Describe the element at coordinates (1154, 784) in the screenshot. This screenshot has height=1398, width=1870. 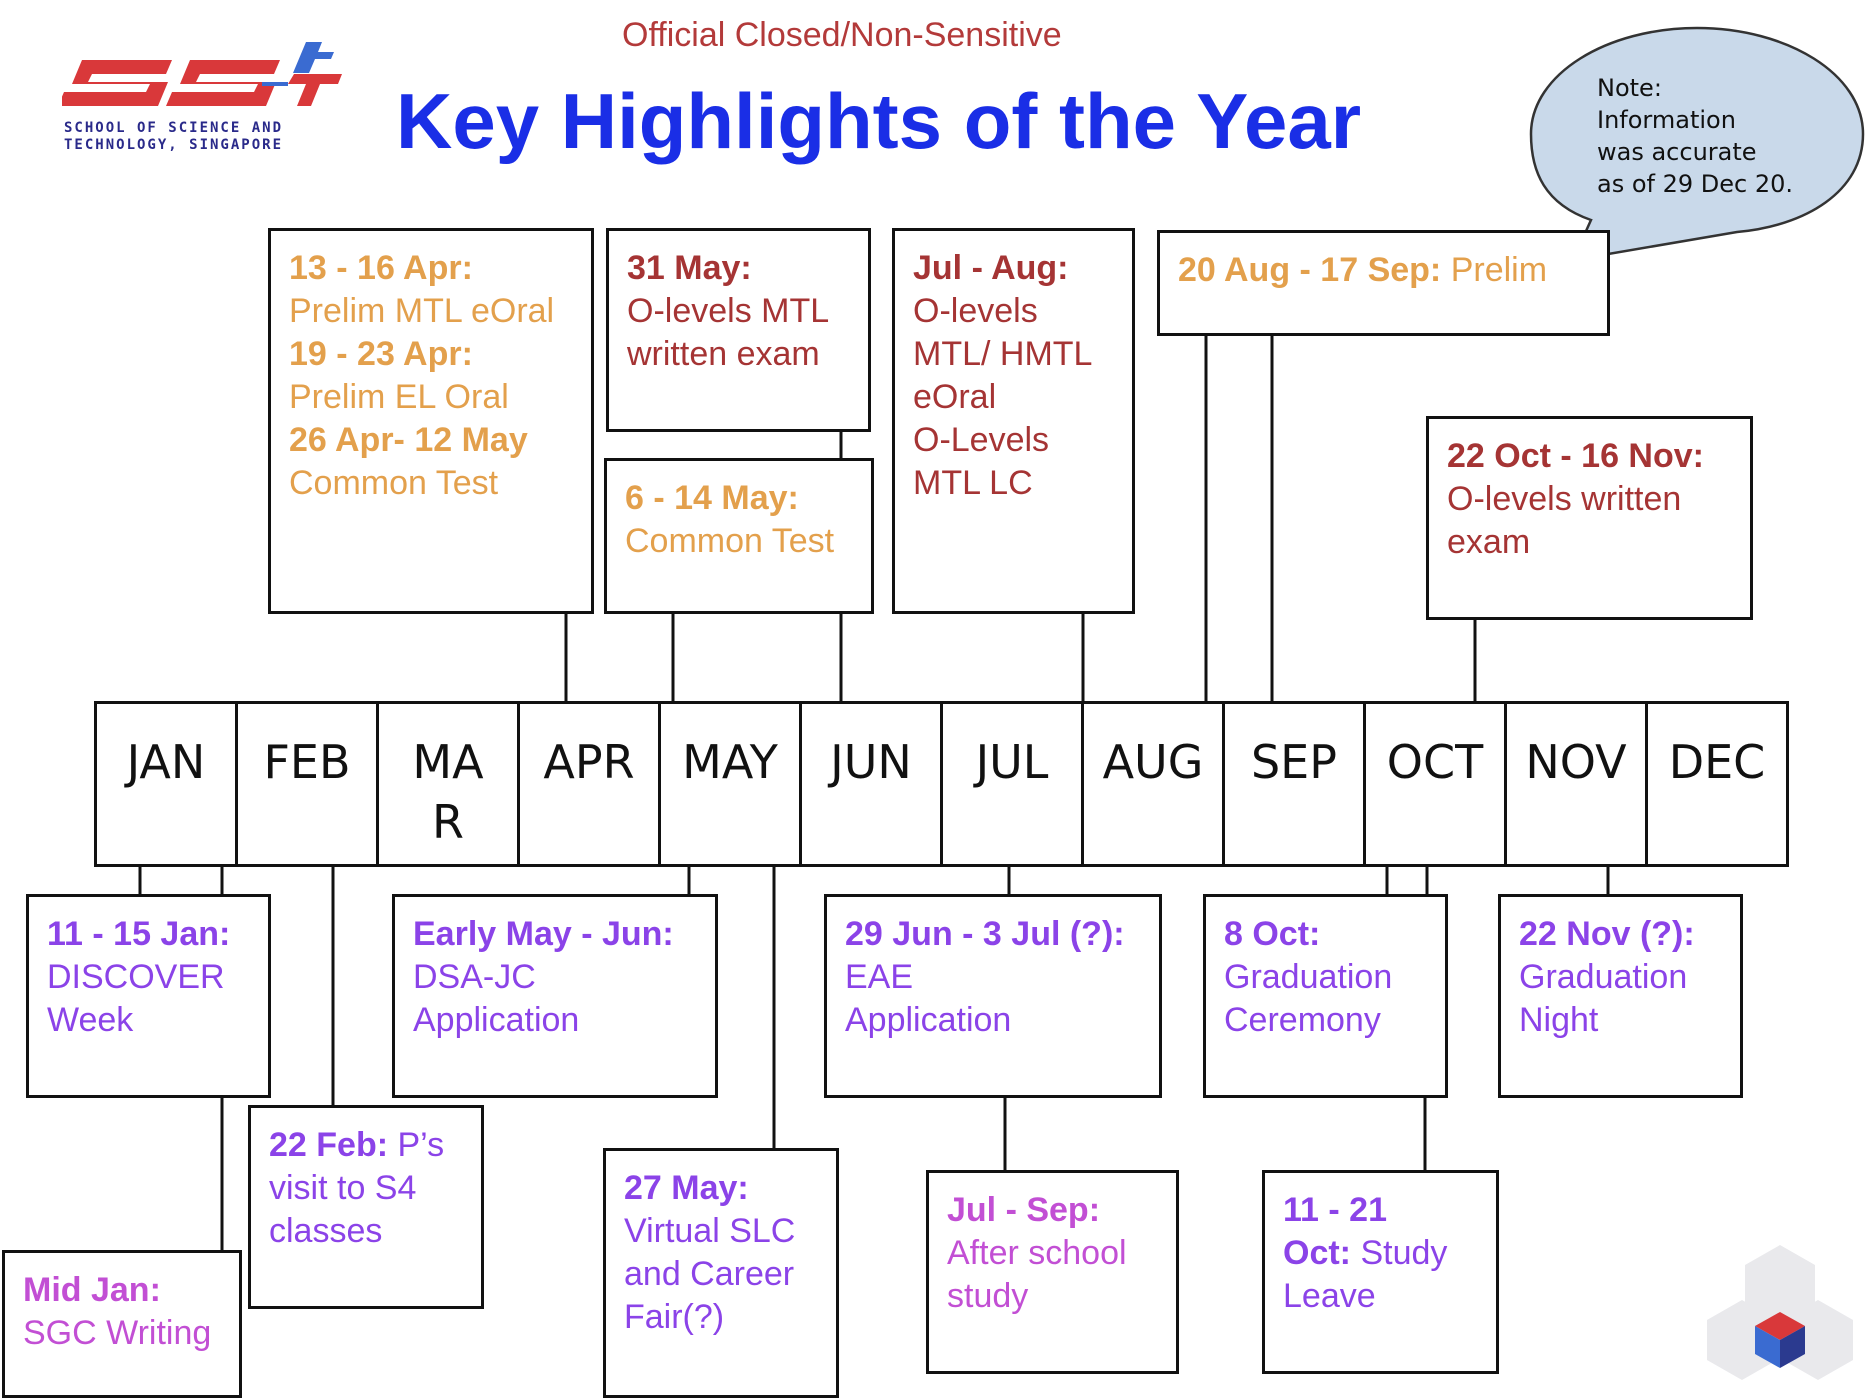
I see `month-aug: AUG` at that location.